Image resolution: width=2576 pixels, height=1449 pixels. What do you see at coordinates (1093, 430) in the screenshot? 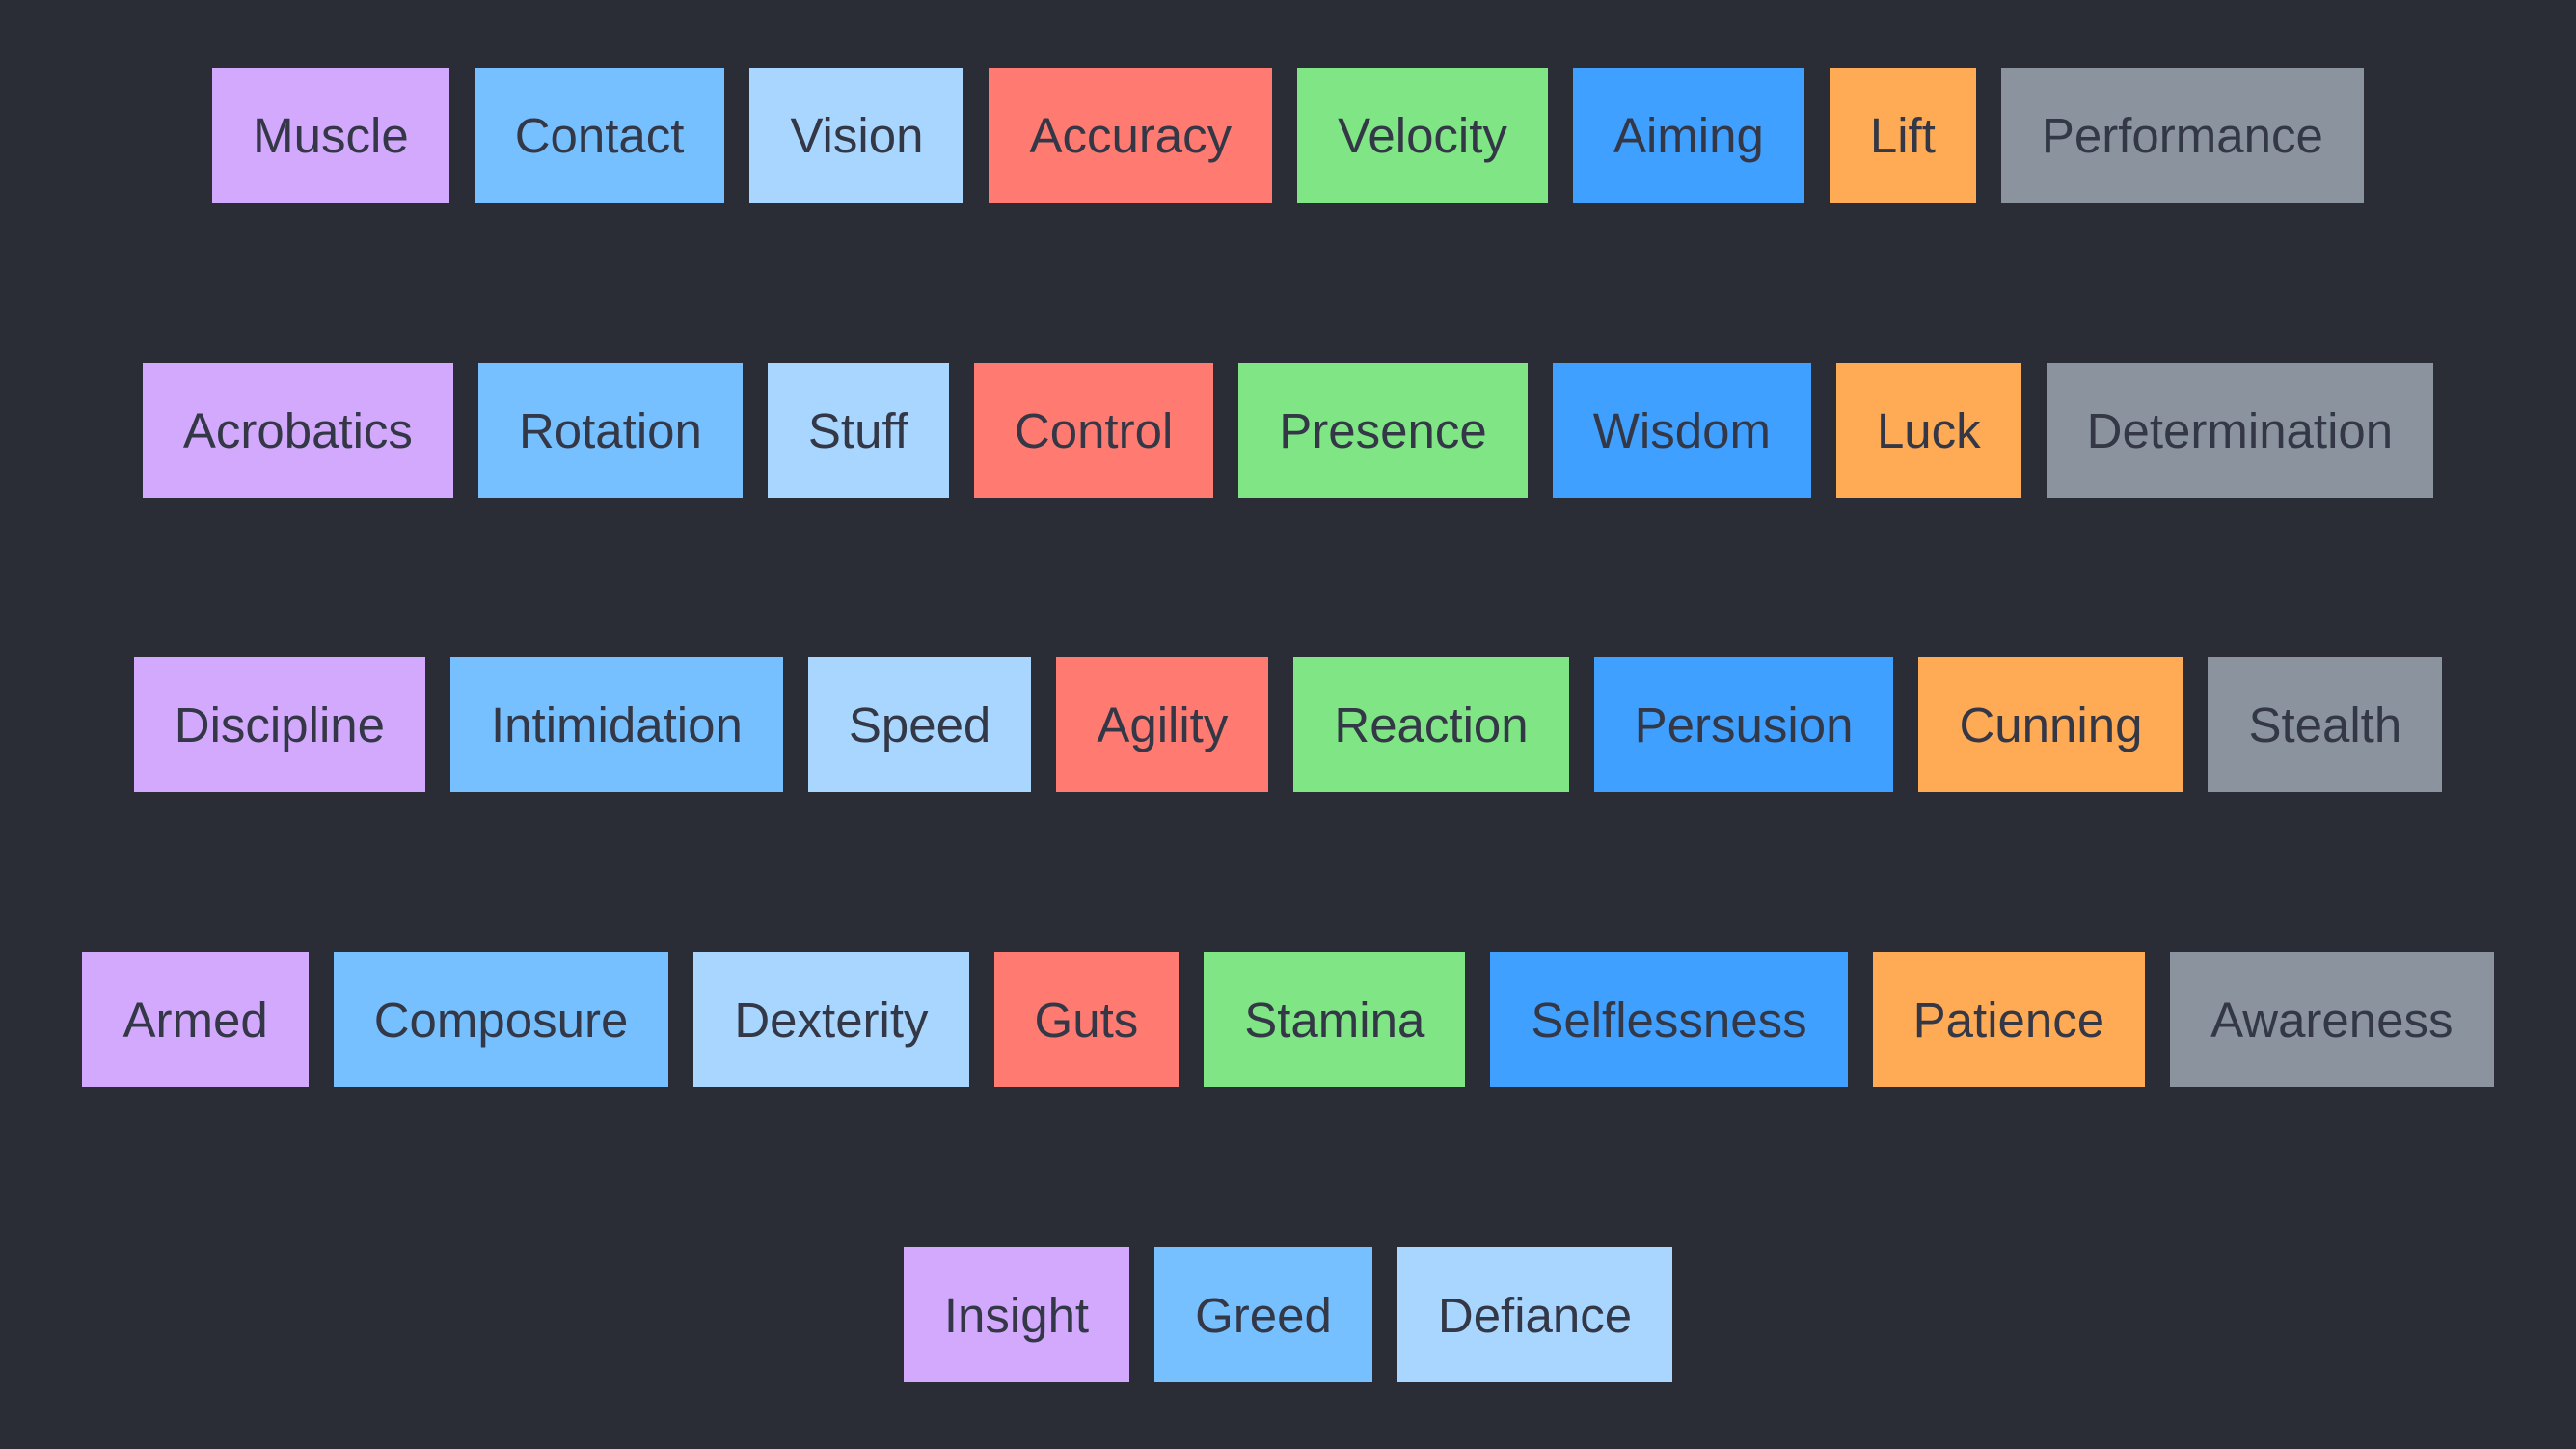
I see `tag-control: Control` at bounding box center [1093, 430].